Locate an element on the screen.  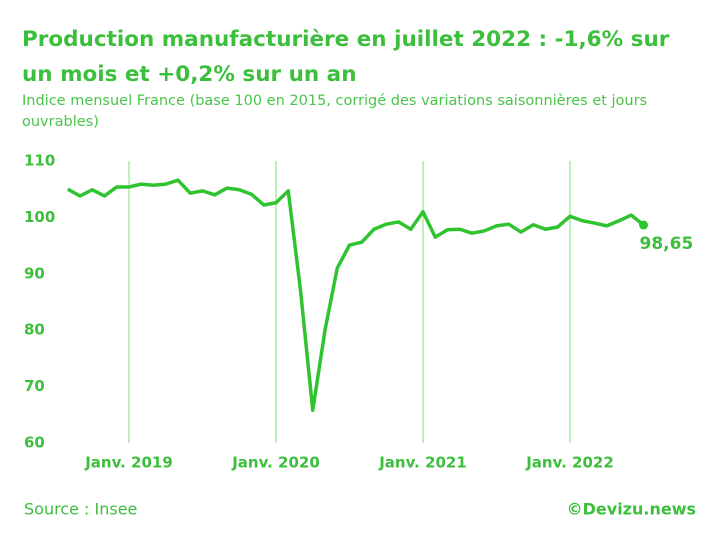
point is located at coordinates (643, 225).